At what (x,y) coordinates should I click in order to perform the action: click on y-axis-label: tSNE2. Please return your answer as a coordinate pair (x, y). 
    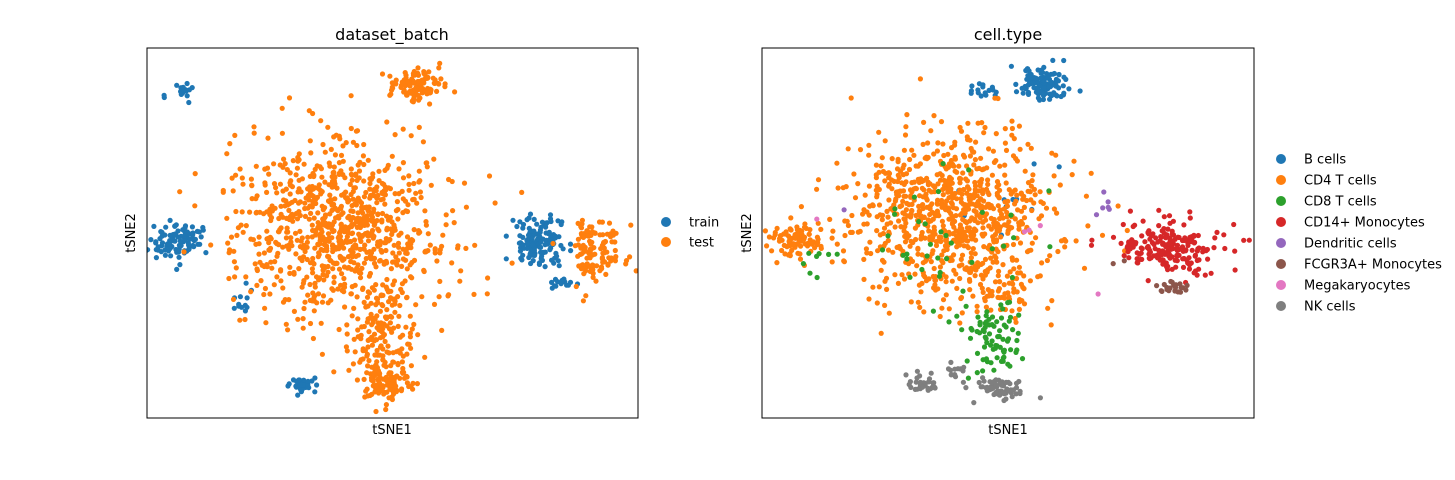
    Looking at the image, I should click on (131, 233).